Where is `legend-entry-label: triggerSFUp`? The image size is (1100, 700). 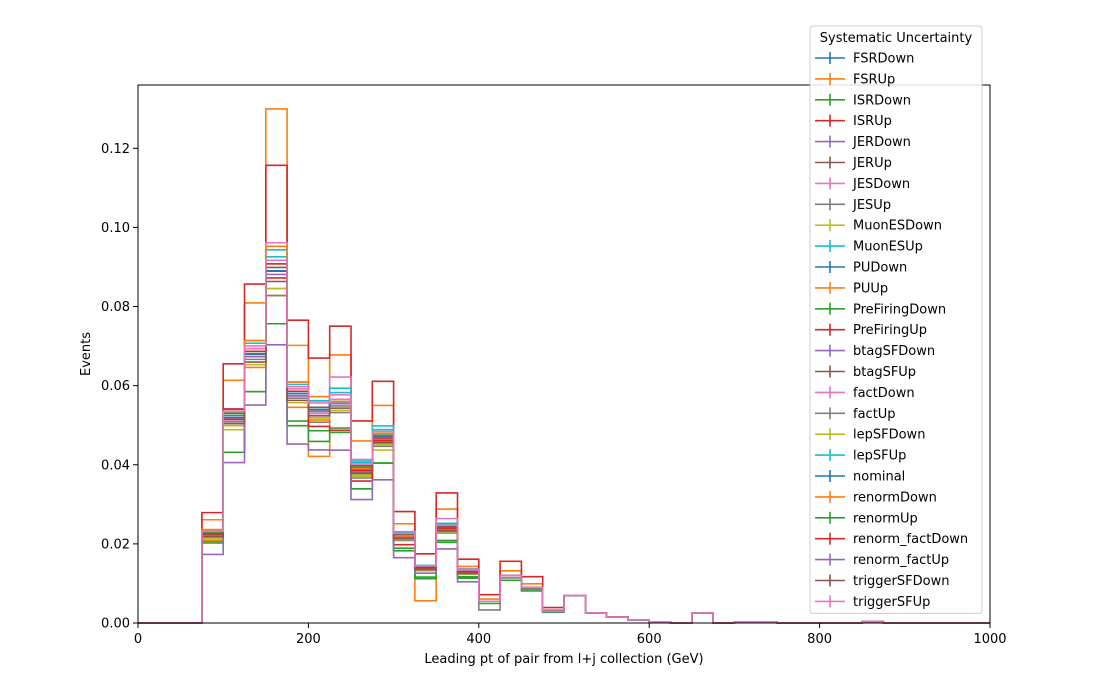 legend-entry-label: triggerSFUp is located at coordinates (891, 602).